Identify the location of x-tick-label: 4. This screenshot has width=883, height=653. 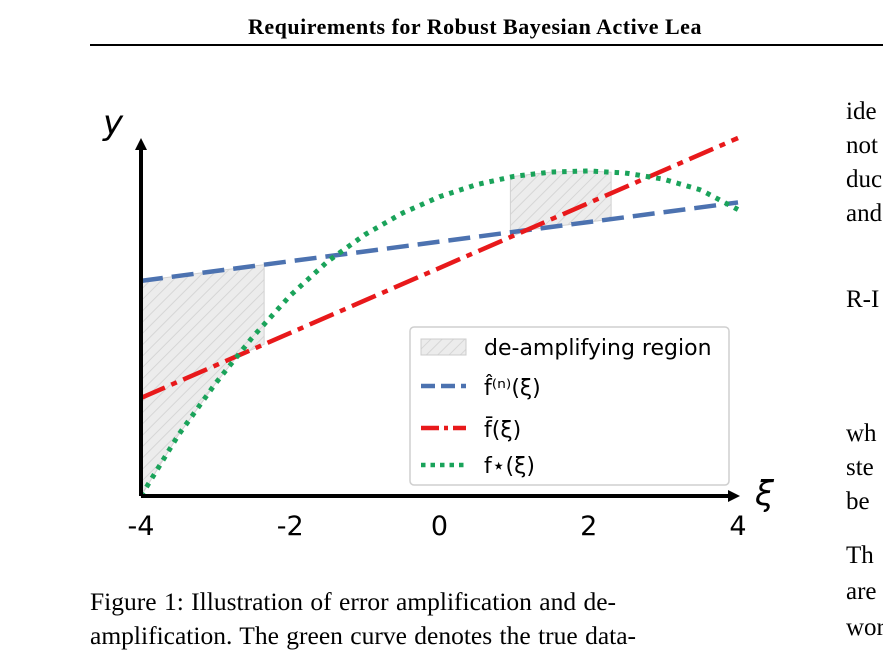
(737, 526).